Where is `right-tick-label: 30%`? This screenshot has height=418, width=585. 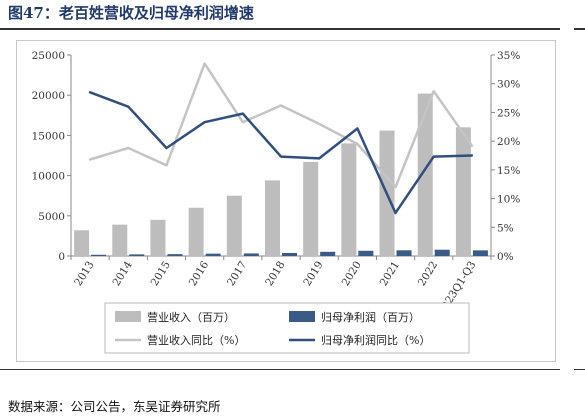 right-tick-label: 30% is located at coordinates (508, 85).